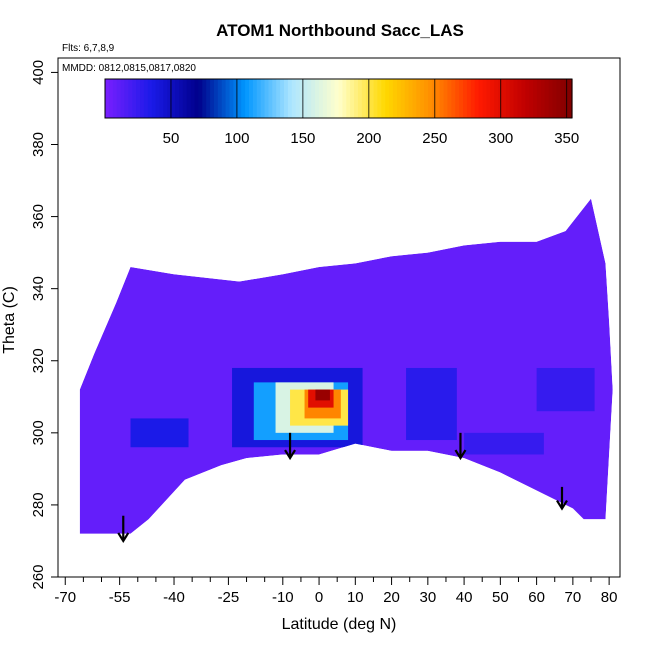 This screenshot has height=650, width=650. What do you see at coordinates (566, 138) in the screenshot?
I see `colorbar-tick-label: 350` at bounding box center [566, 138].